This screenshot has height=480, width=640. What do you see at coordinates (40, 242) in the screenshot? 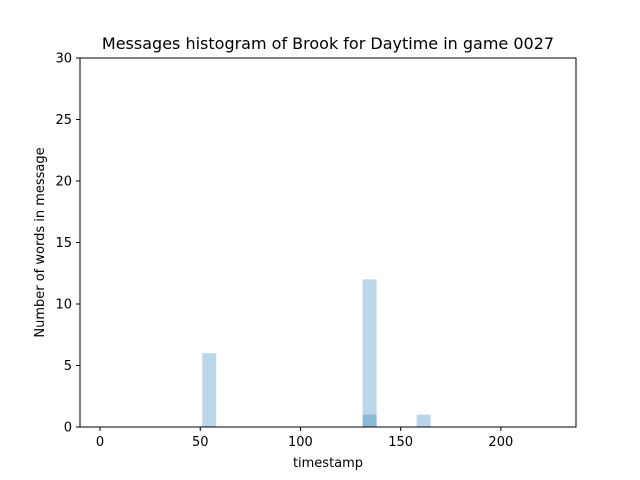
I see `y-axis-label: Number of words in message` at bounding box center [40, 242].